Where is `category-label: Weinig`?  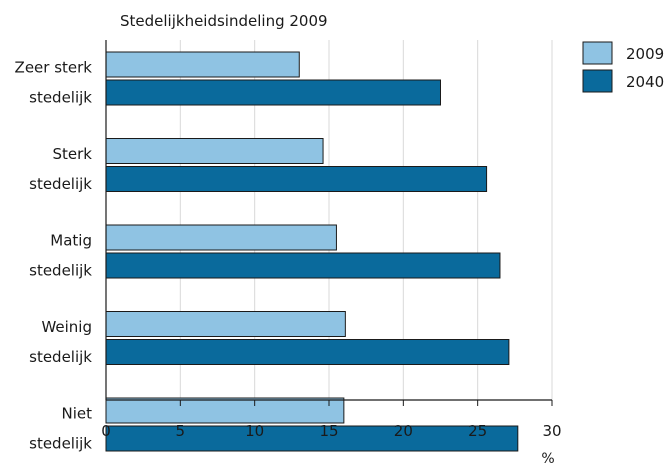 category-label: Weinig is located at coordinates (66, 327).